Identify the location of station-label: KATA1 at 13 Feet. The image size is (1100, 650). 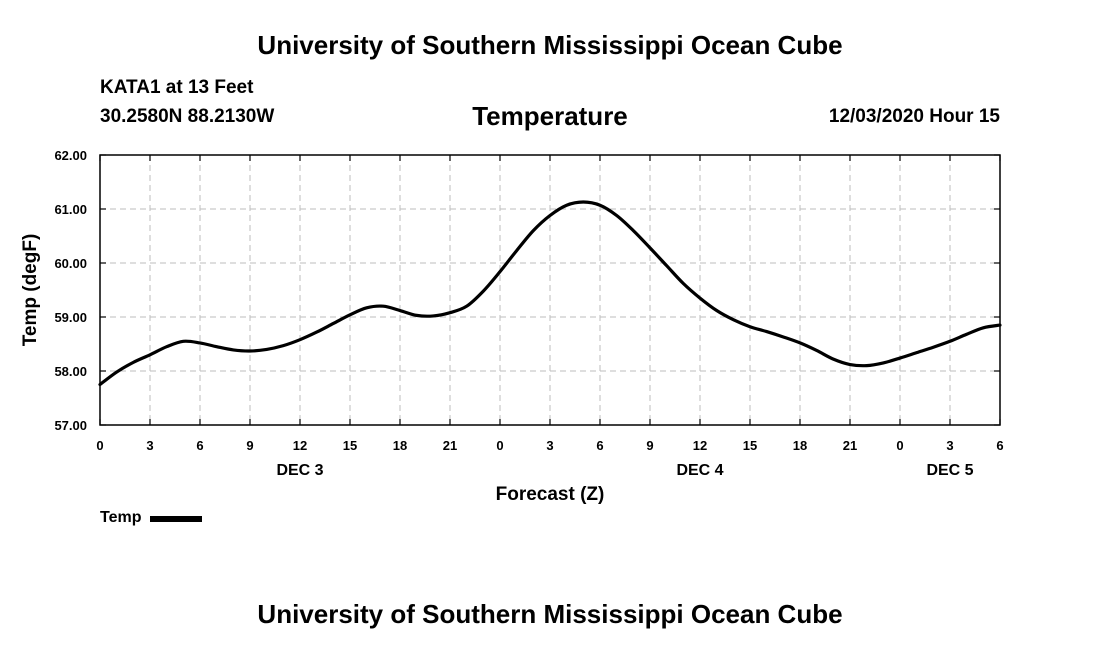
(177, 87).